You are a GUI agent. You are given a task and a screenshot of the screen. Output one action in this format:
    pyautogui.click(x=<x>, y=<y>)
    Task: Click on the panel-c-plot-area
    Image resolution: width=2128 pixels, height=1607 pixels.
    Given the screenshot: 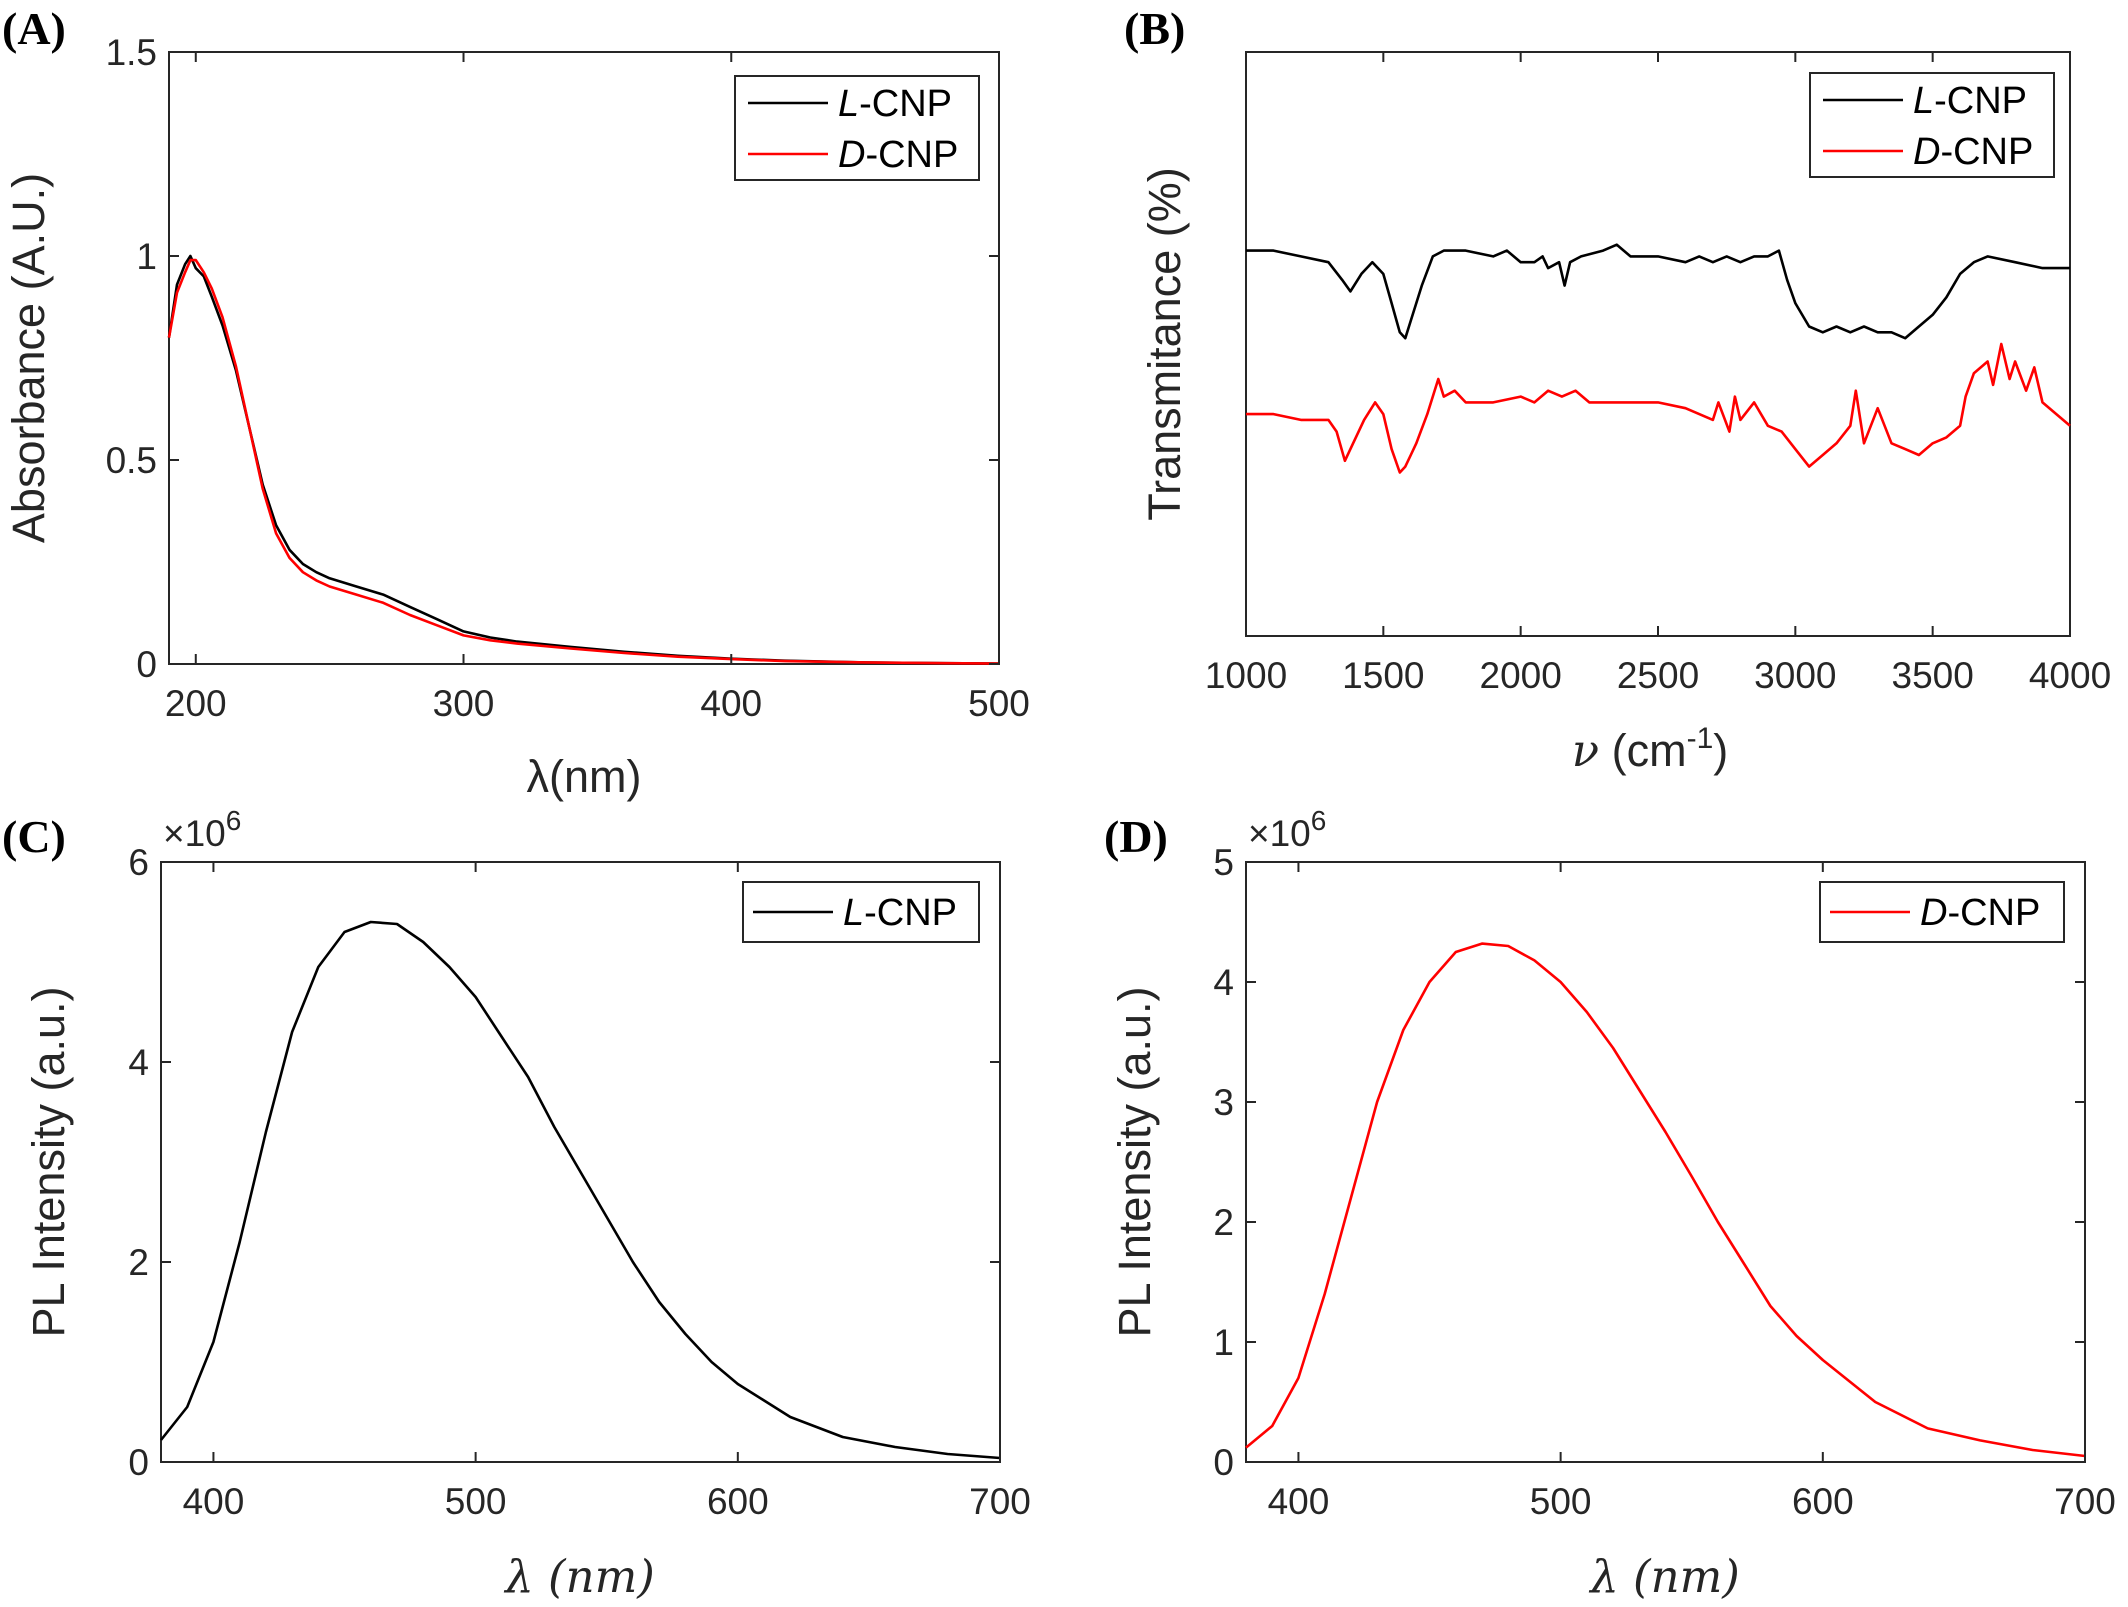 What is the action you would take?
    pyautogui.click(x=580, y=1162)
    